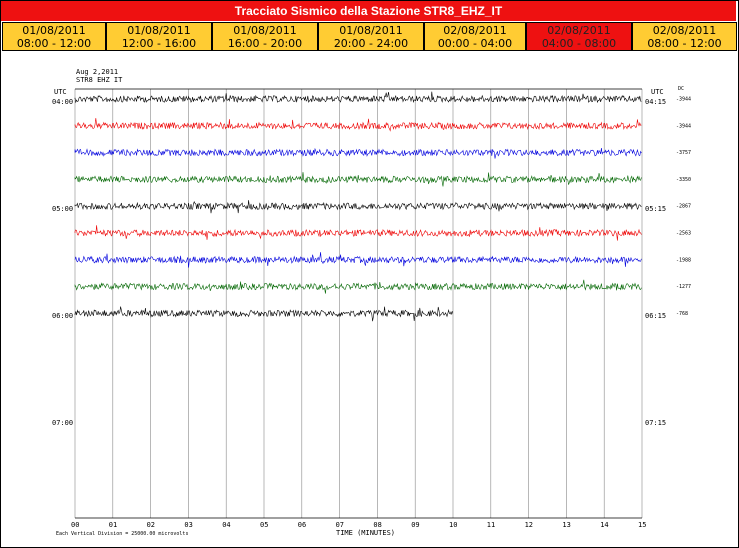  Describe the element at coordinates (302, 525) in the screenshot. I see `x-tick-label: 06` at that location.